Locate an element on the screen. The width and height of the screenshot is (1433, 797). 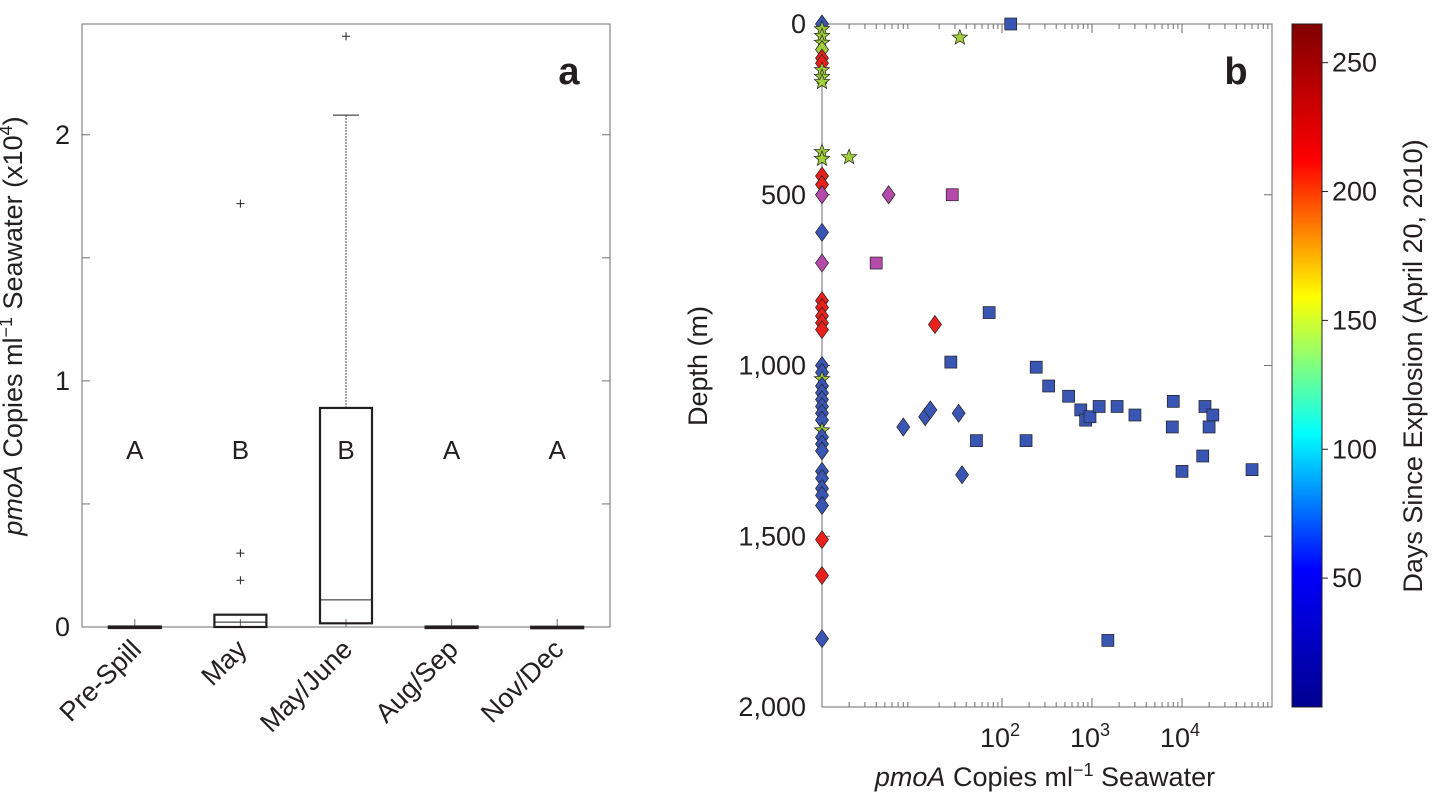
panel-b-x-axis-title: pmoA Copies ml−1 Seawater is located at coordinates (1044, 776).